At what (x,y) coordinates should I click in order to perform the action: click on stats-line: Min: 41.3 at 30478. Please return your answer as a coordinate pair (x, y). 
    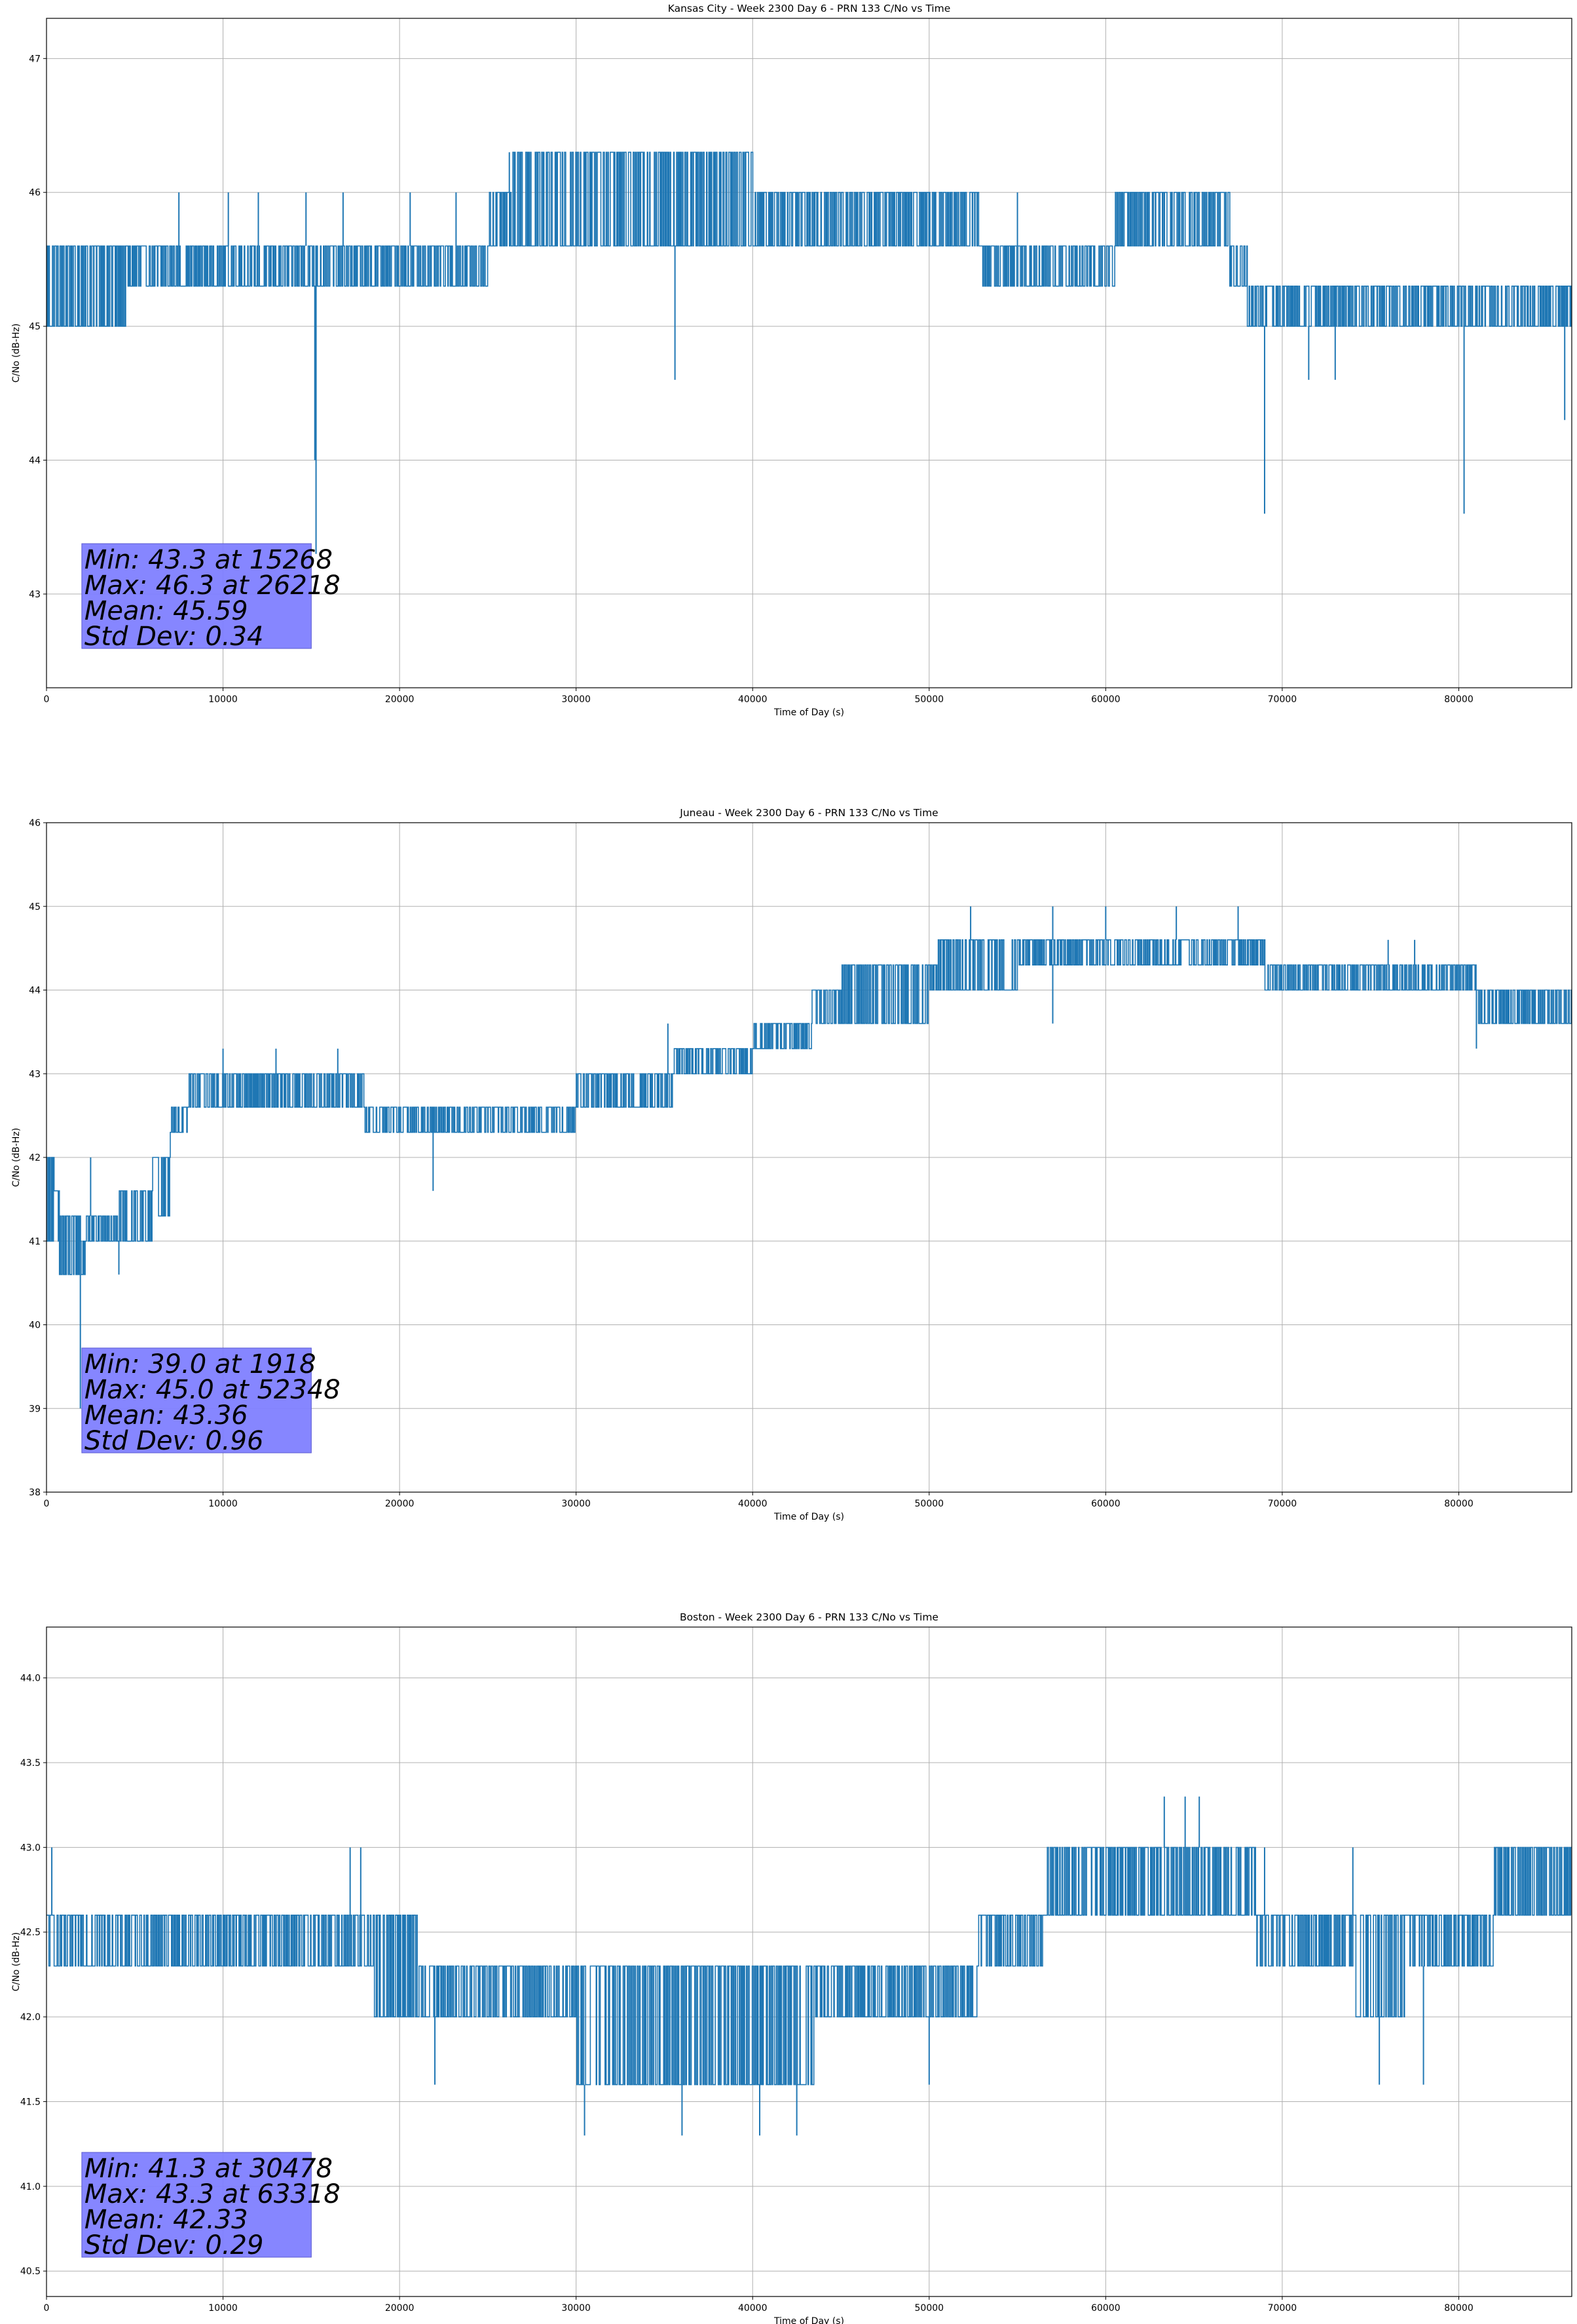
    Looking at the image, I should click on (208, 2169).